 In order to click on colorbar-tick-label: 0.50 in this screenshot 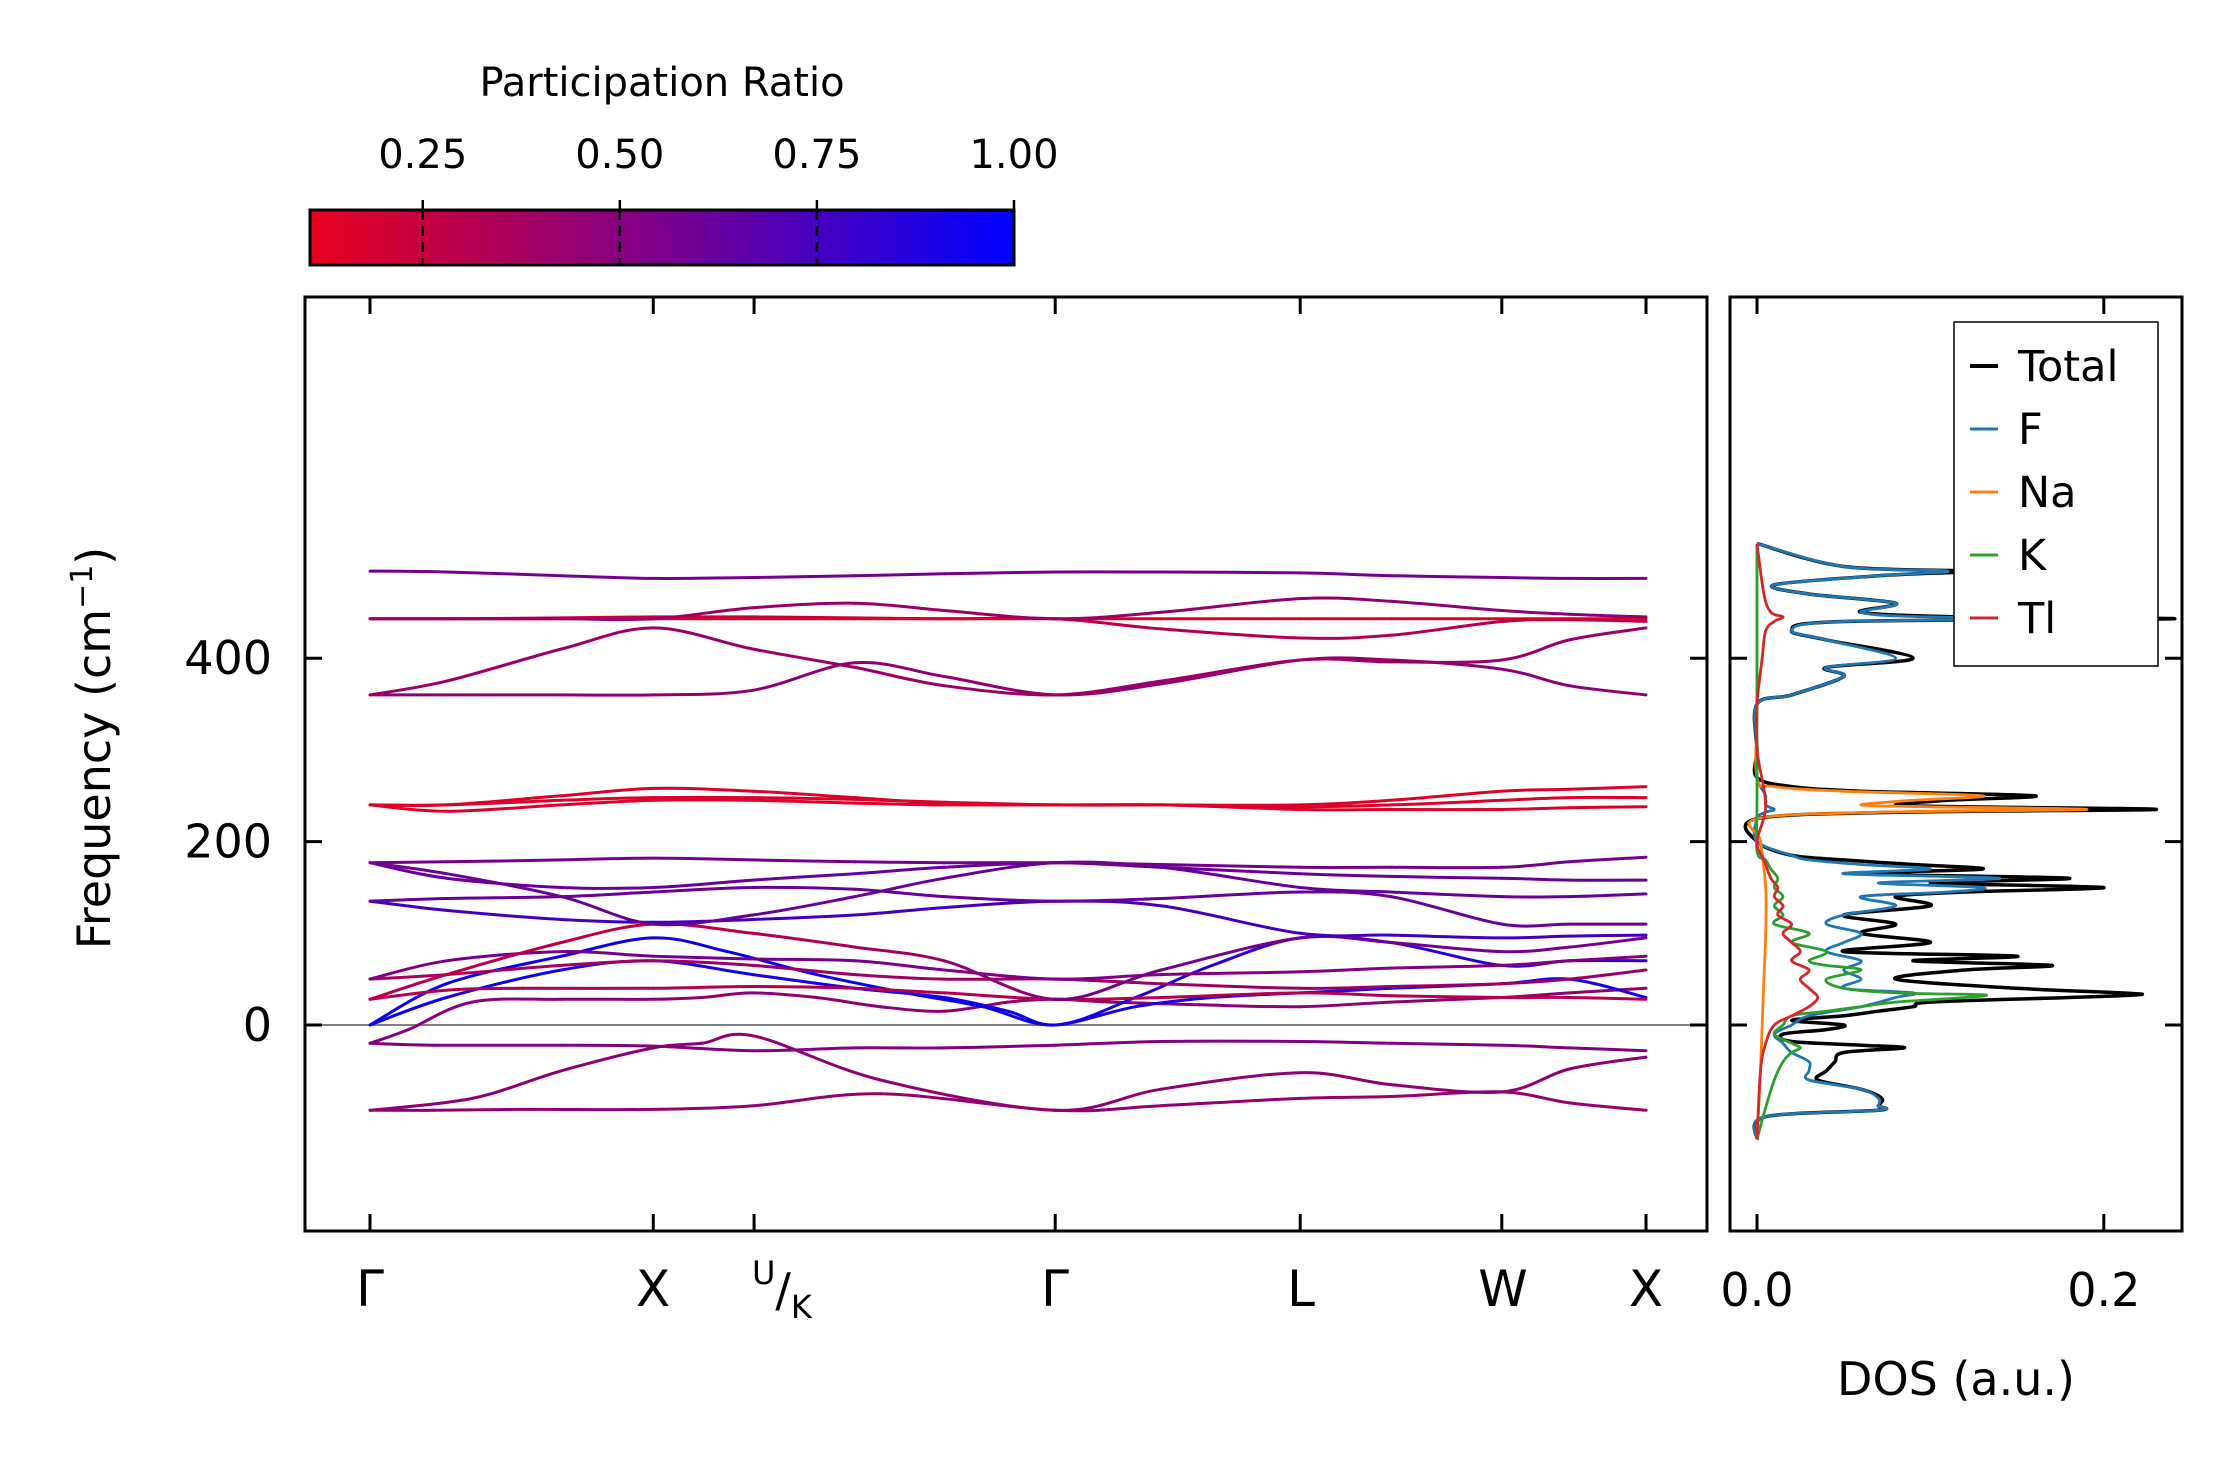, I will do `click(619, 155)`.